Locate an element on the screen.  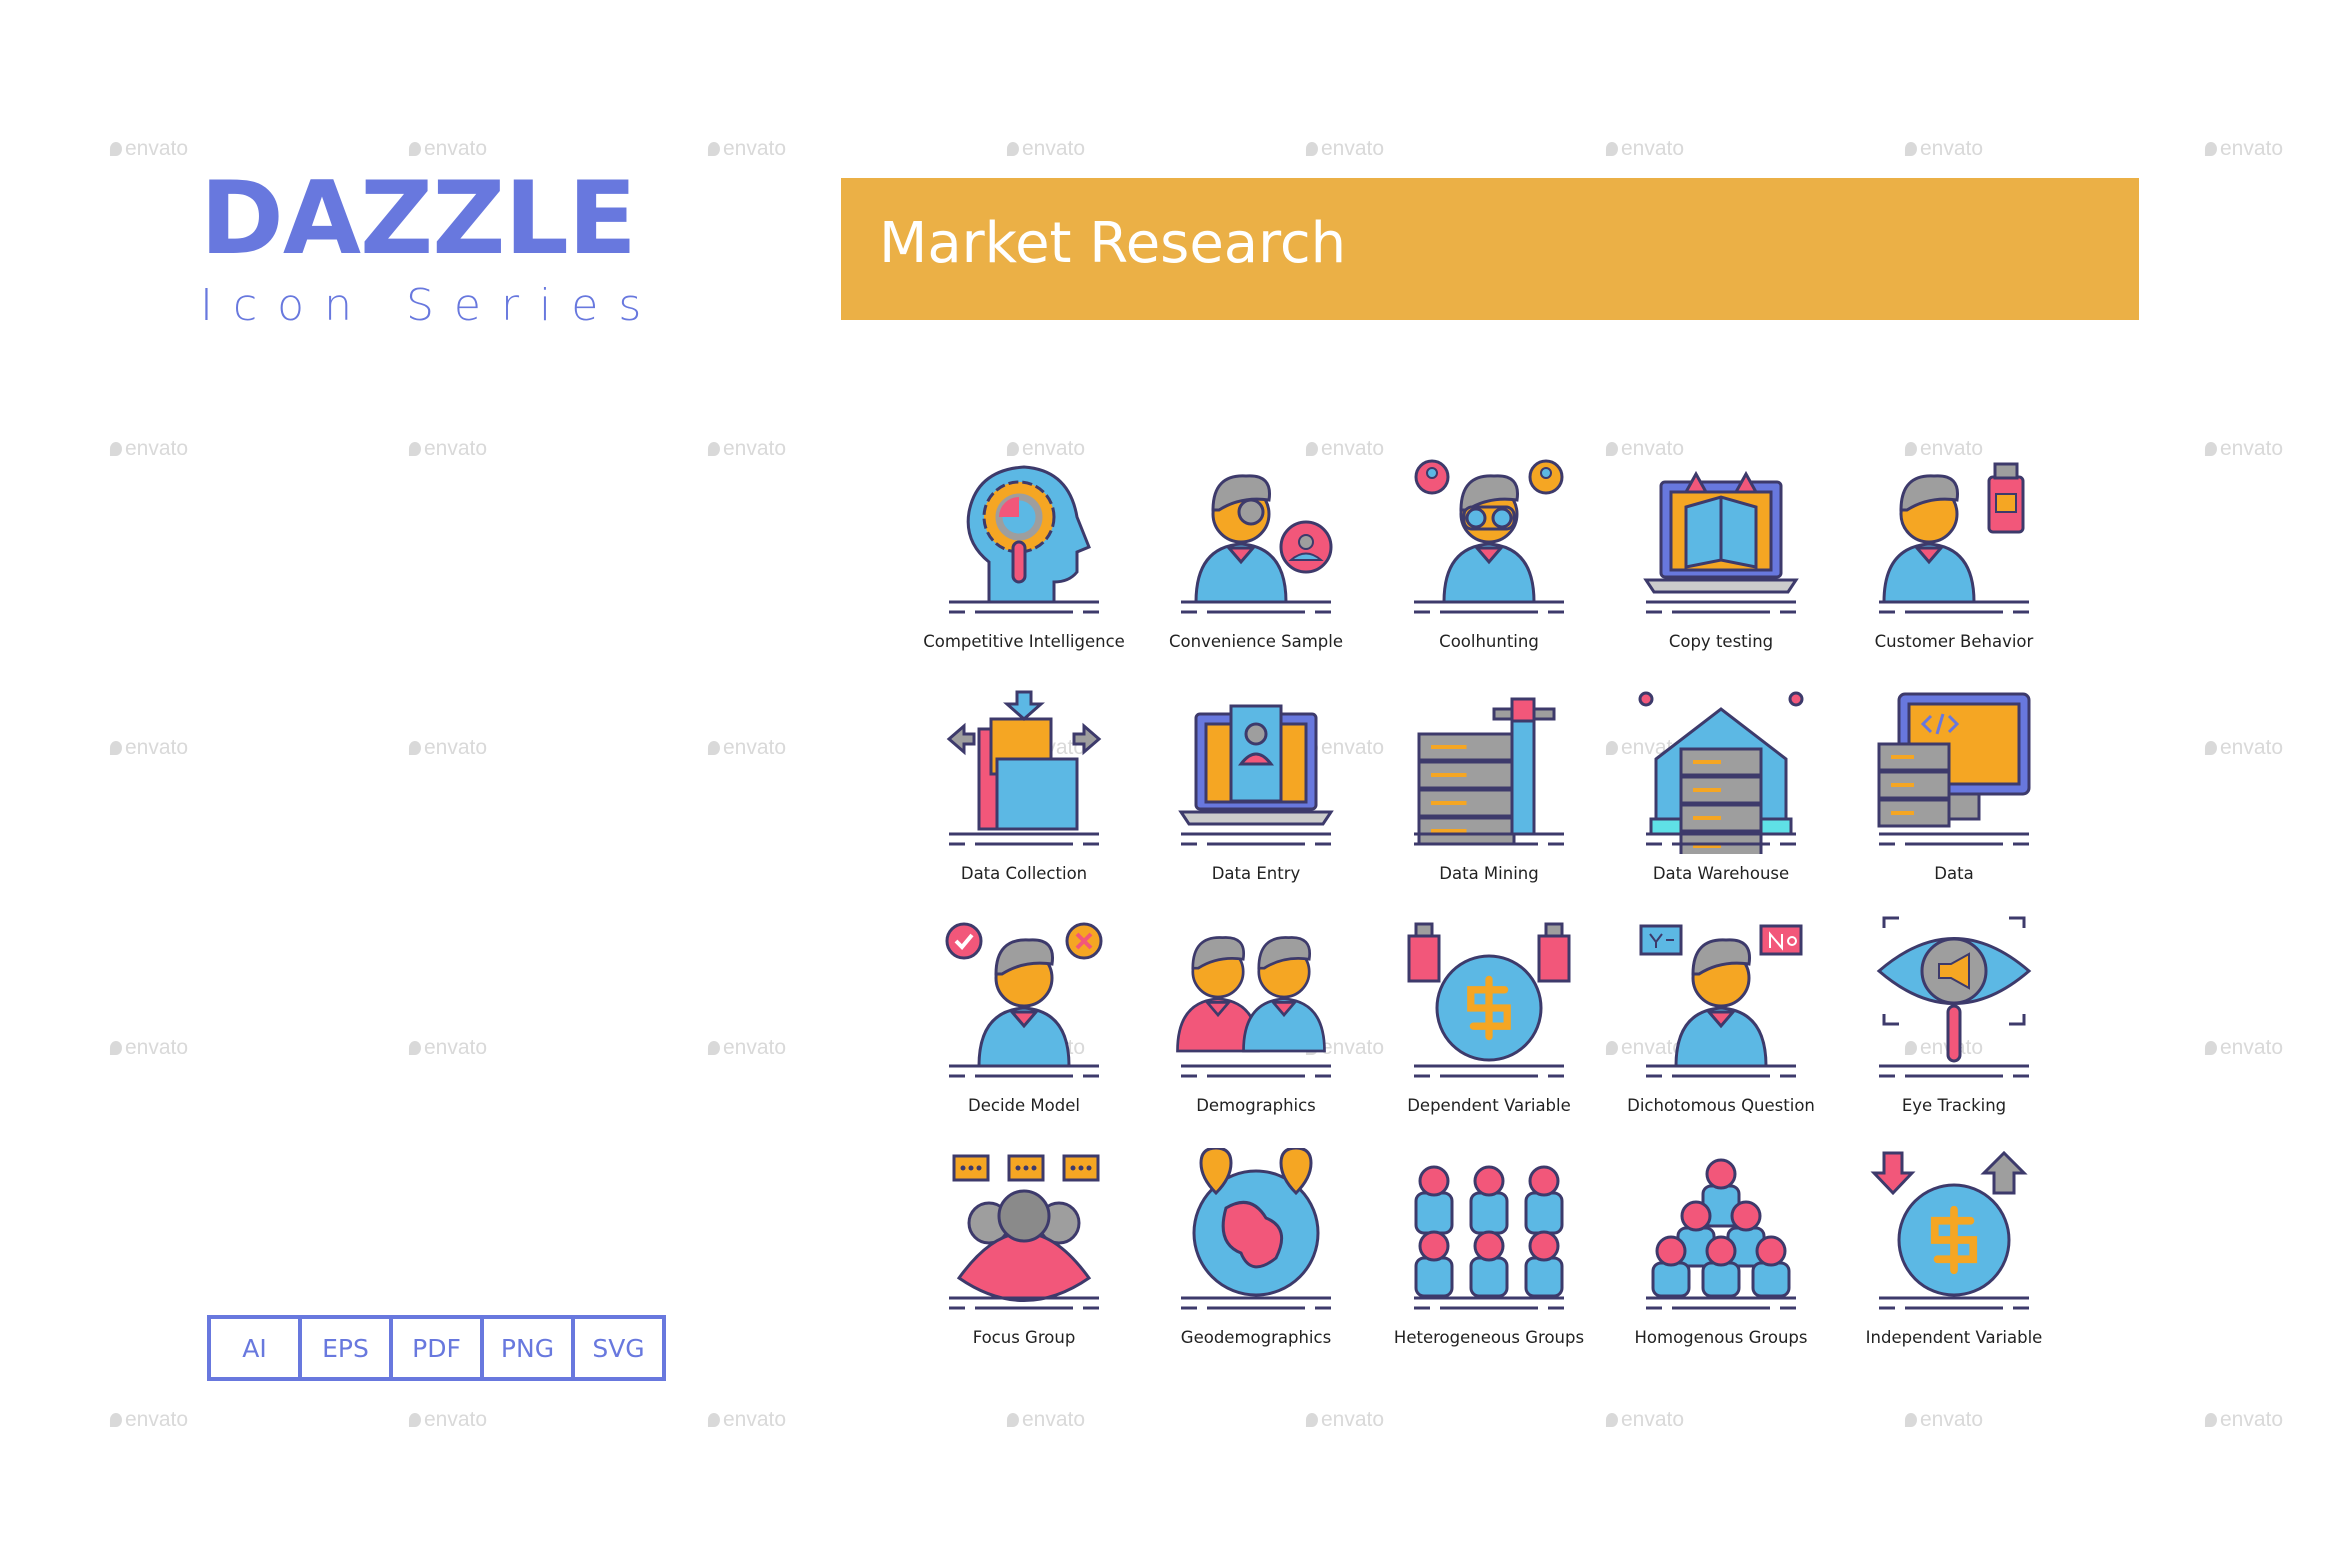
format-pdf: PDF is located at coordinates (434, 1348).